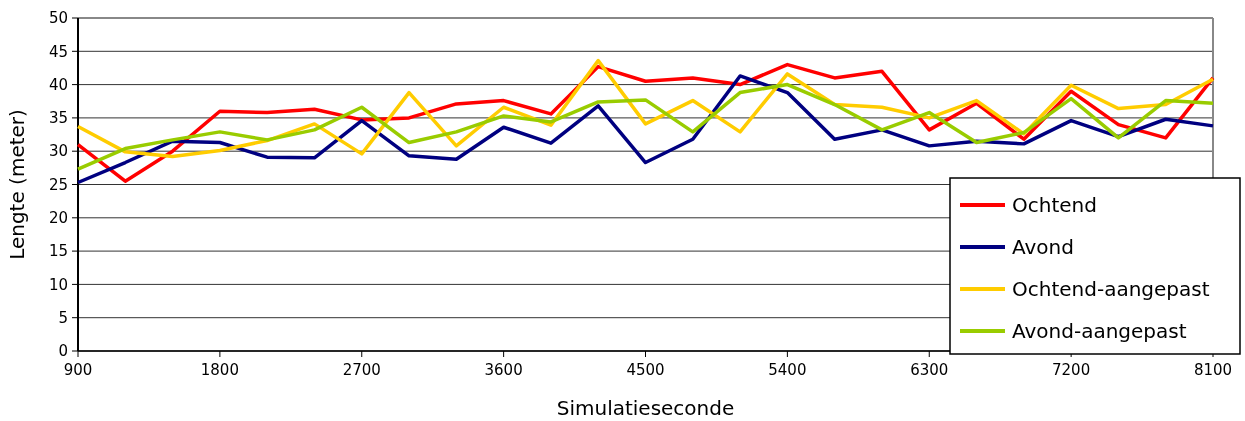 Image resolution: width=1245 pixels, height=421 pixels. What do you see at coordinates (645, 370) in the screenshot?
I see `x-tick-label: 4500` at bounding box center [645, 370].